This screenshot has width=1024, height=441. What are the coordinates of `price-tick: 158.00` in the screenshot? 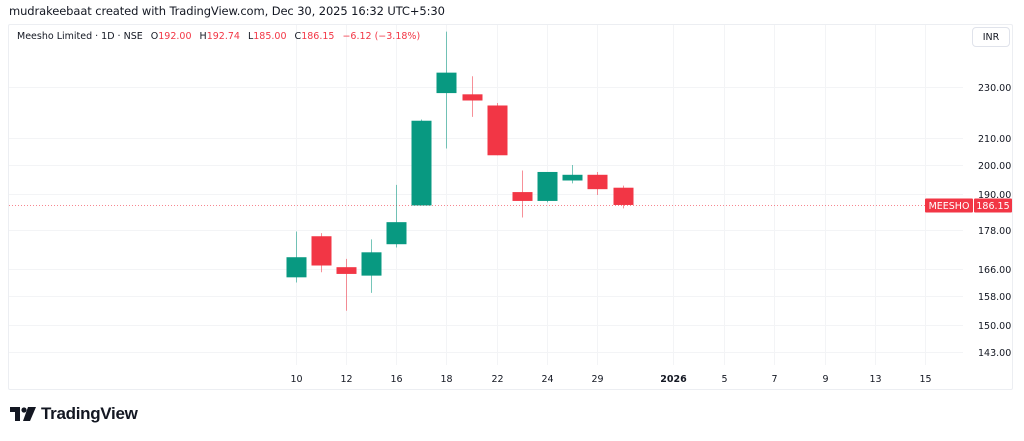 It's located at (994, 297).